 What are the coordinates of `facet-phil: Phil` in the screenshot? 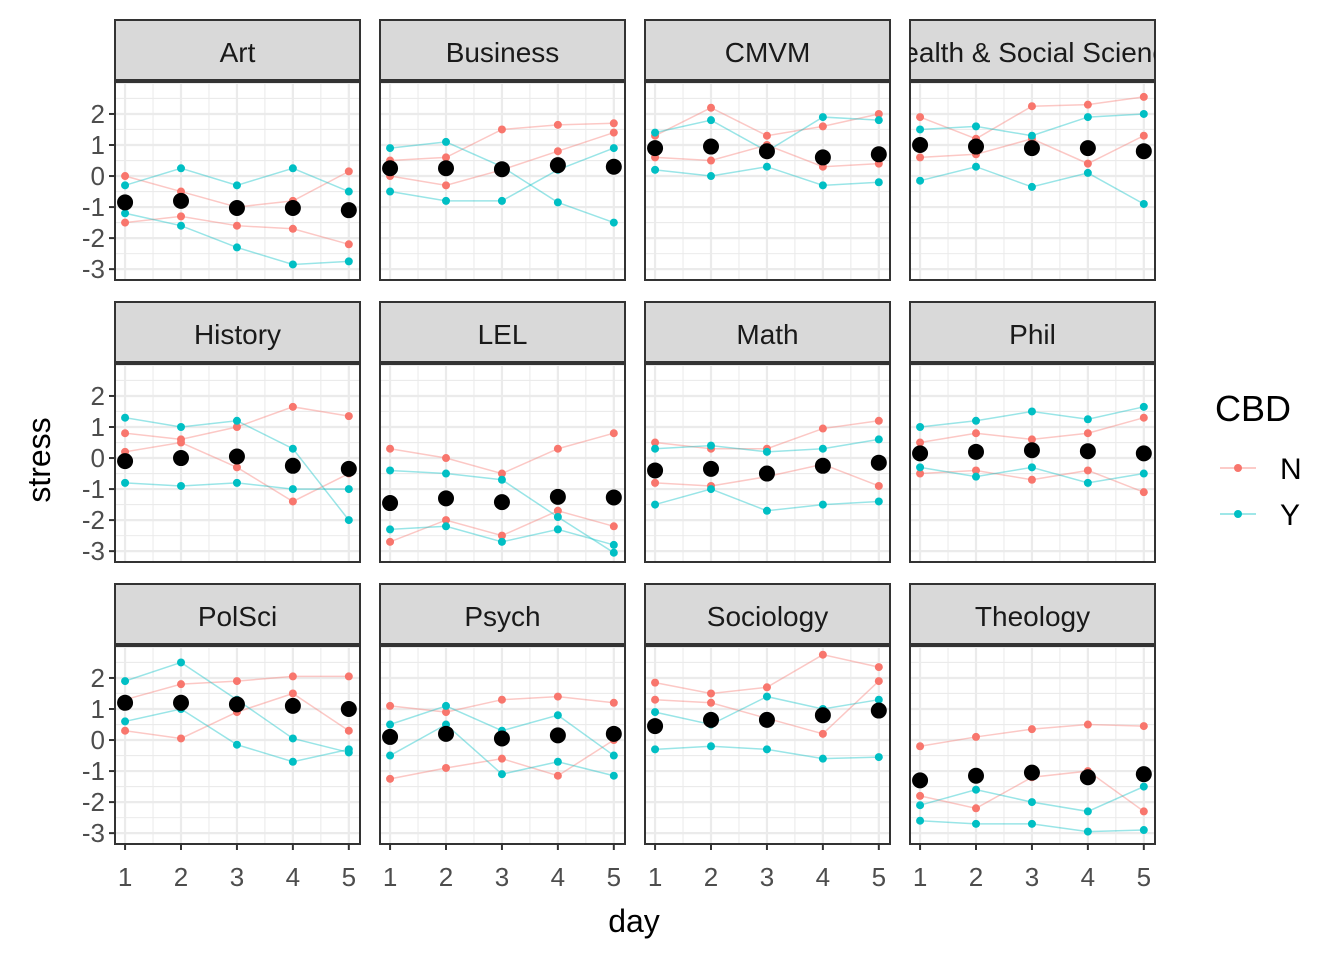 It's located at (1032, 432).